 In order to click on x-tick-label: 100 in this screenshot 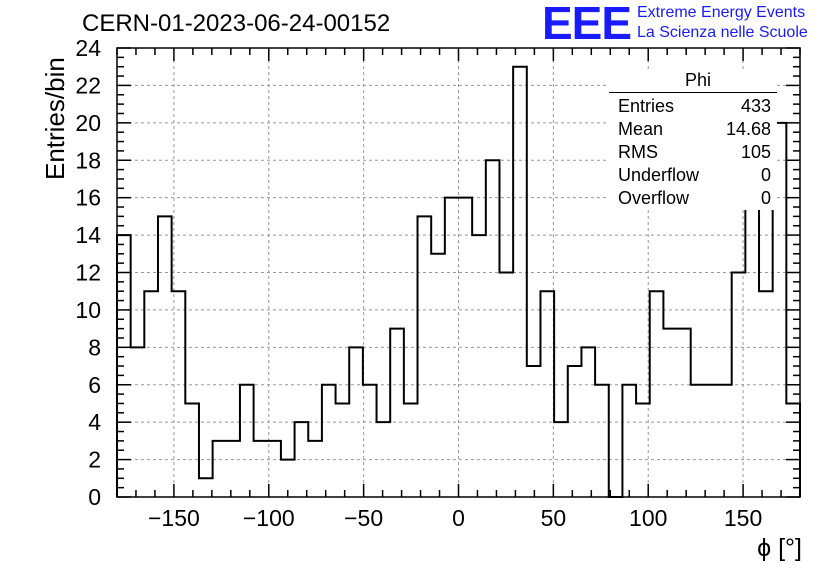, I will do `click(648, 518)`.